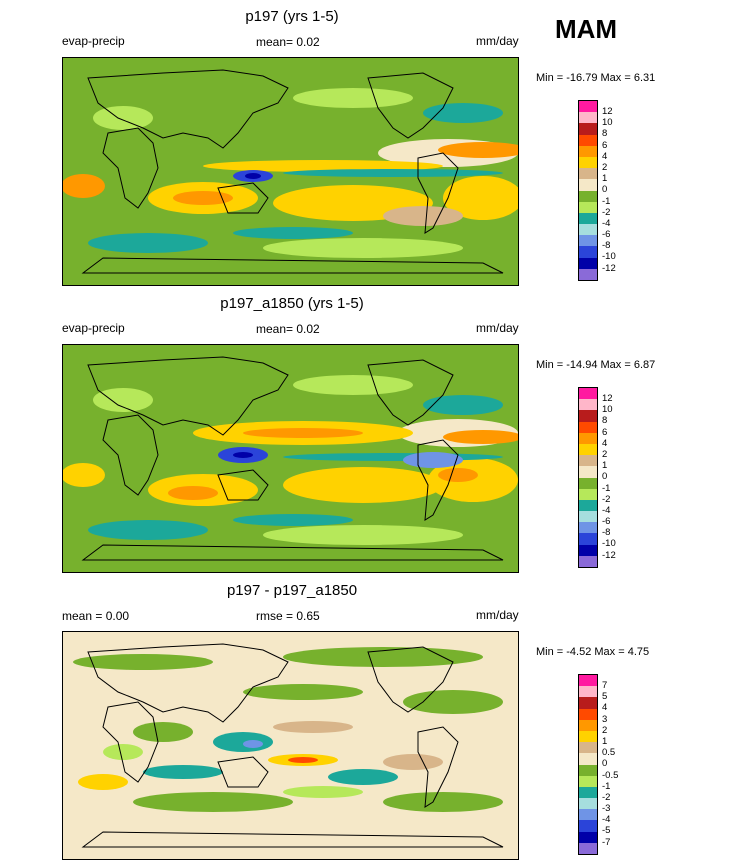 The width and height of the screenshot is (732, 865). I want to click on panel-2-title: p197_a1850 (yrs 1-5), so click(292, 303).